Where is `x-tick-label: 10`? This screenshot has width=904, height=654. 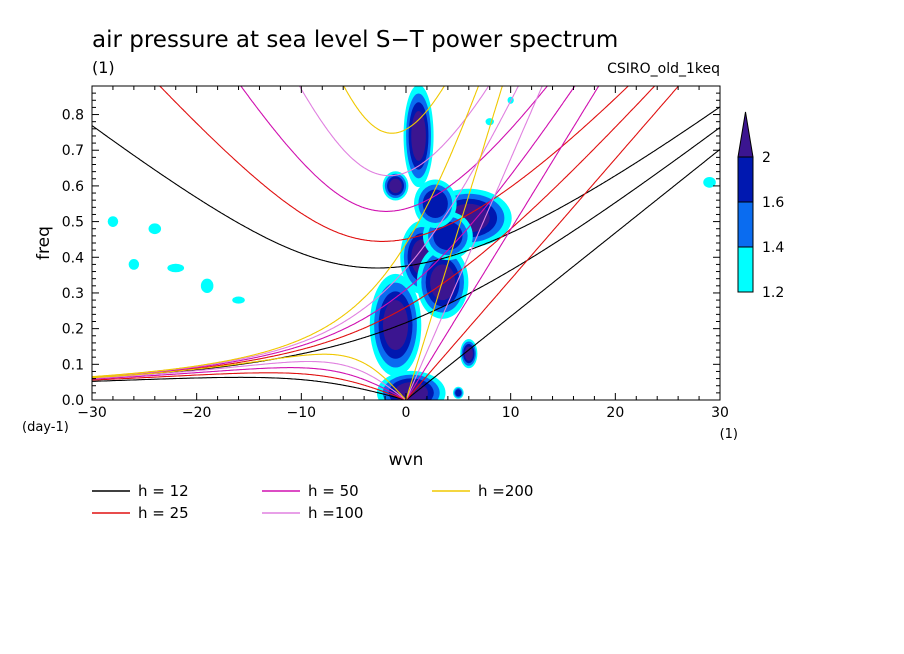 x-tick-label: 10 is located at coordinates (511, 413).